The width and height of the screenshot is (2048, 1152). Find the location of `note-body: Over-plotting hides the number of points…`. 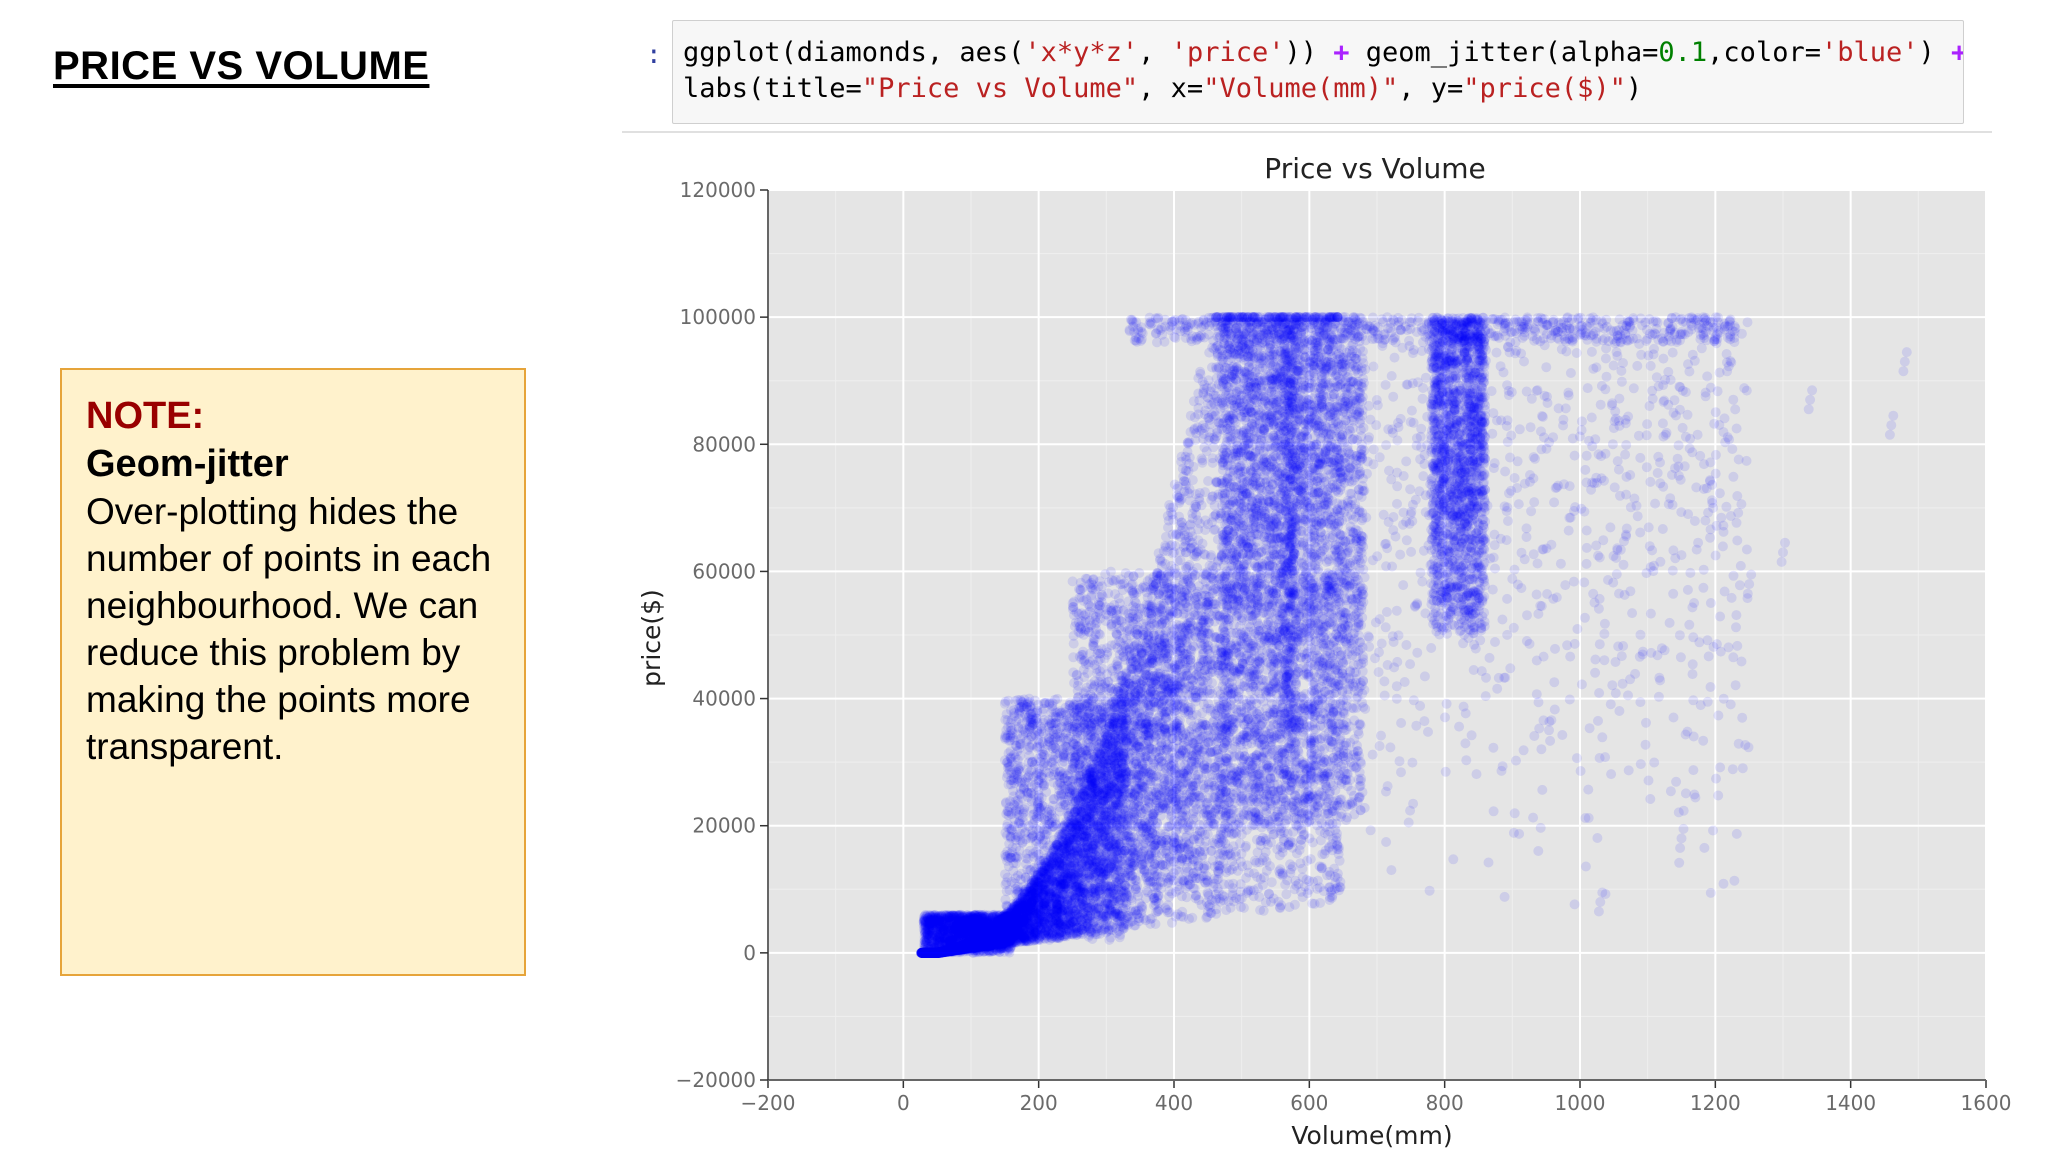

note-body: Over-plotting hides the number of points… is located at coordinates (293, 629).